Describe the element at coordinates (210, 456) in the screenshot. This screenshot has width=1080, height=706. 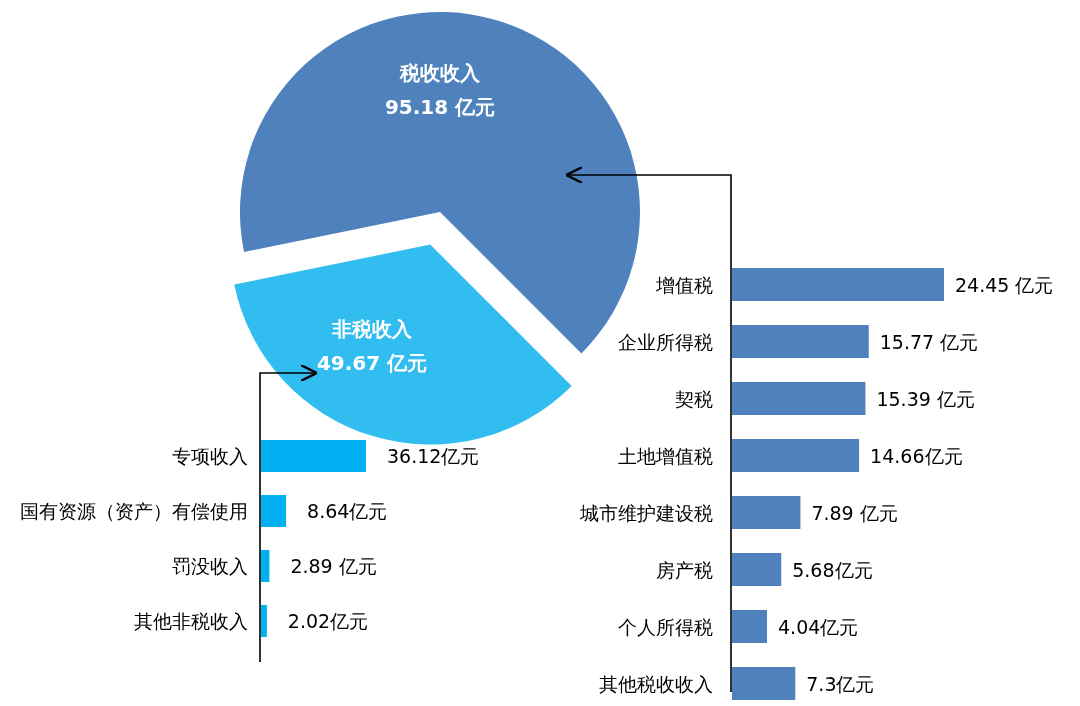
I see `y-tick-label: 专项收入` at that location.